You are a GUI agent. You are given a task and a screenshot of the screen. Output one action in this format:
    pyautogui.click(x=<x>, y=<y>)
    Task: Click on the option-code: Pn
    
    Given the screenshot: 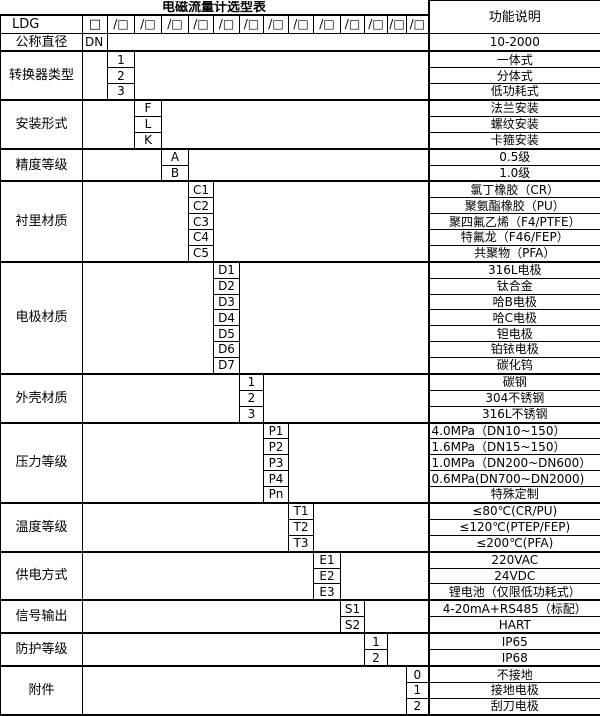 What is the action you would take?
    pyautogui.click(x=276, y=494)
    